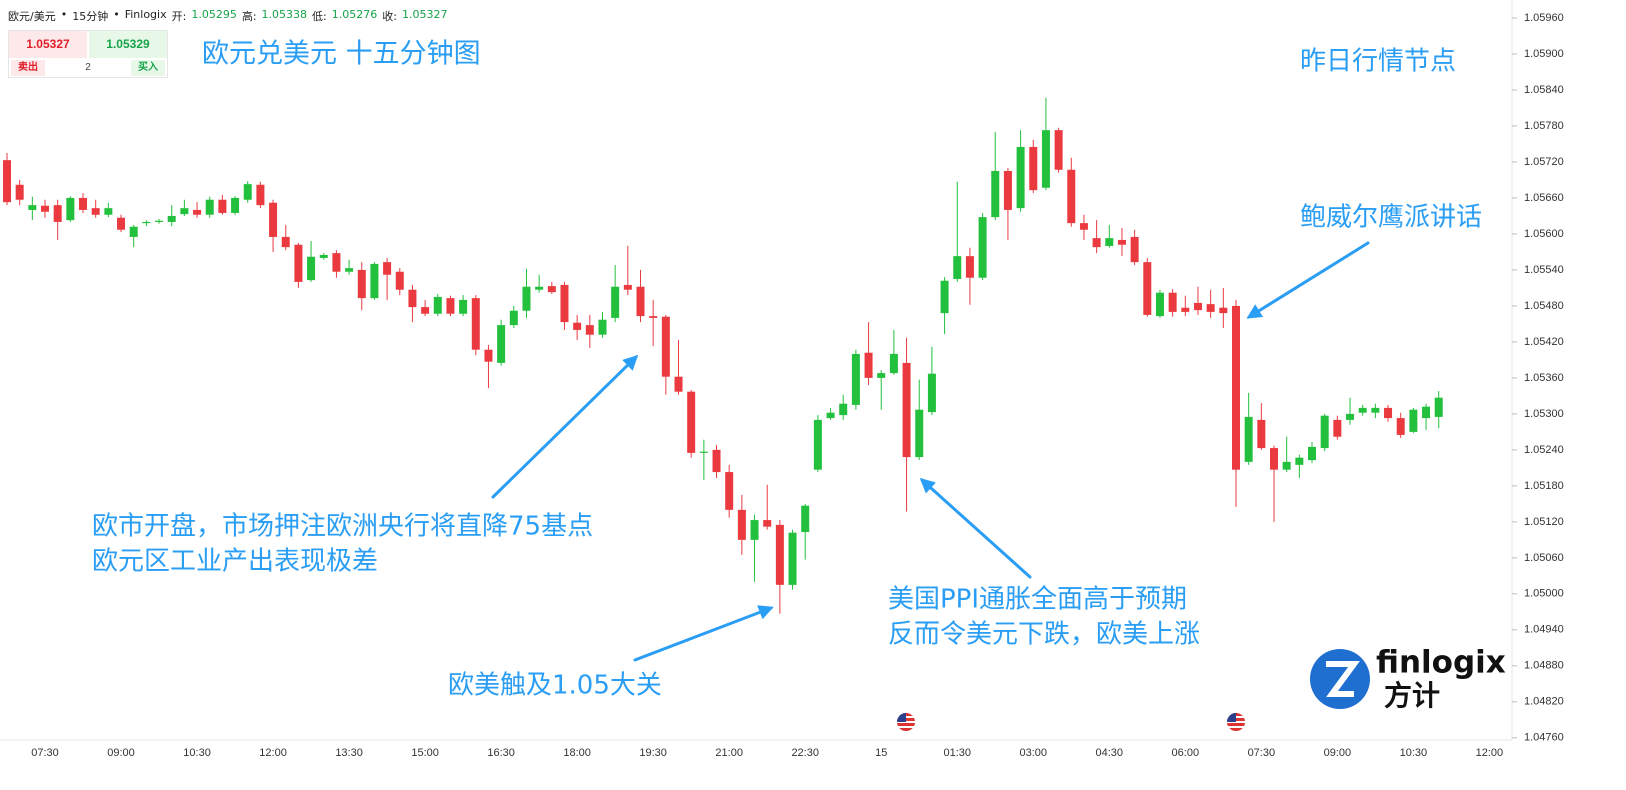 The width and height of the screenshot is (1626, 790). What do you see at coordinates (1544, 342) in the screenshot?
I see `y-tick-label: 1.05420` at bounding box center [1544, 342].